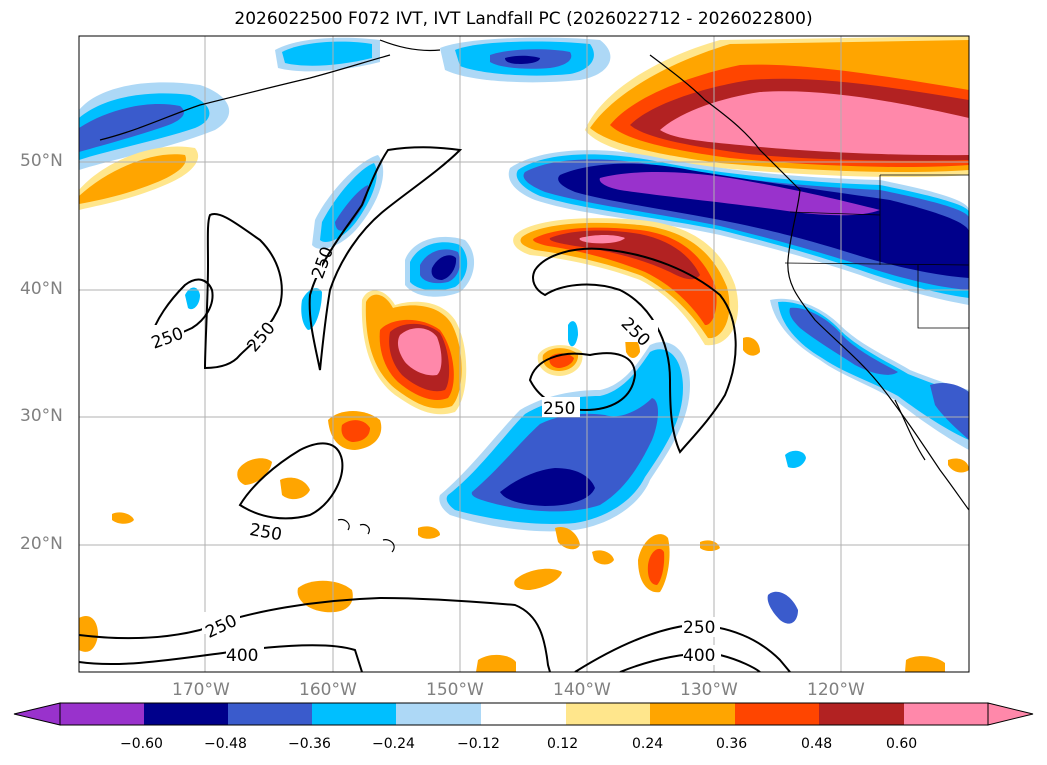 The height and width of the screenshot is (765, 1047). What do you see at coordinates (410, 45) in the screenshot?
I see `alaska-coast` at bounding box center [410, 45].